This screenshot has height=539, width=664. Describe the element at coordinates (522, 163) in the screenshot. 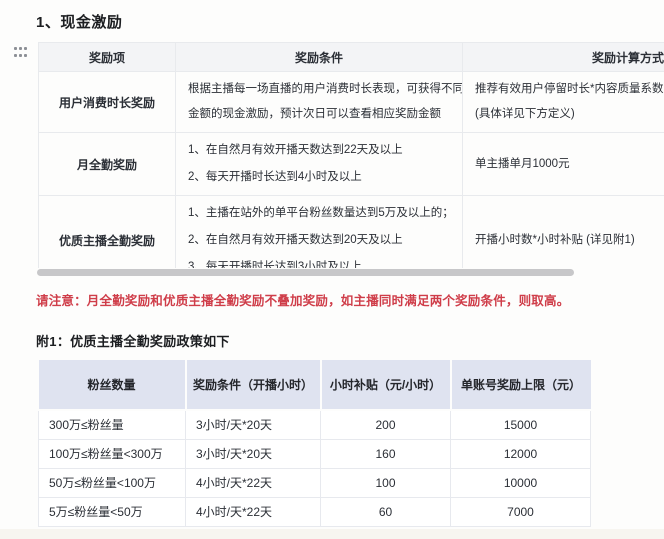

I see `calculation-line: 单主播单月1000元` at that location.